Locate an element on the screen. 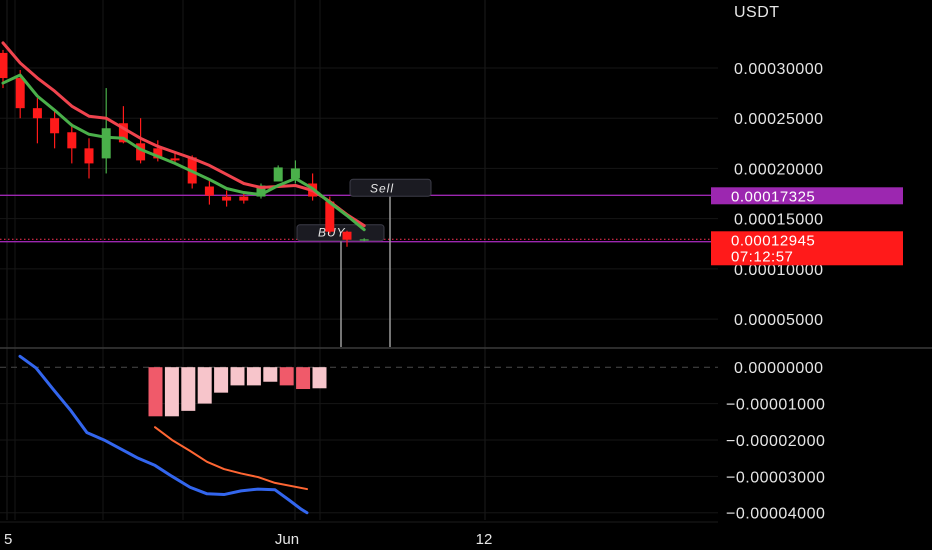  sell-level-tag is located at coordinates (807, 196).